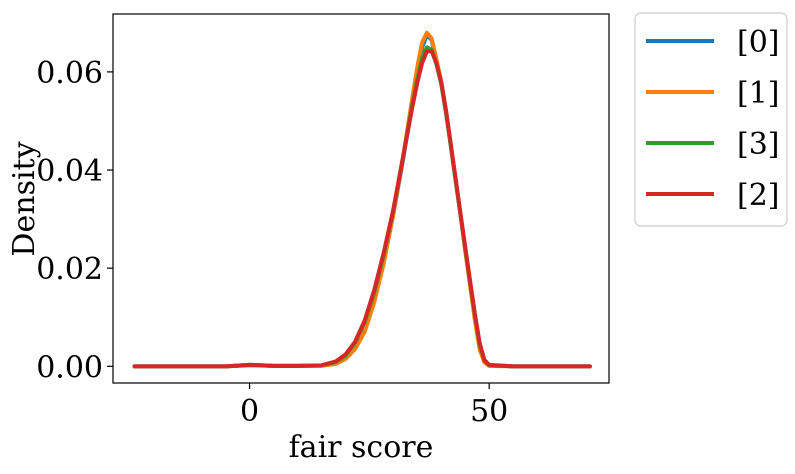  Describe the element at coordinates (361, 447) in the screenshot. I see `x-axis-label: fair score` at that location.